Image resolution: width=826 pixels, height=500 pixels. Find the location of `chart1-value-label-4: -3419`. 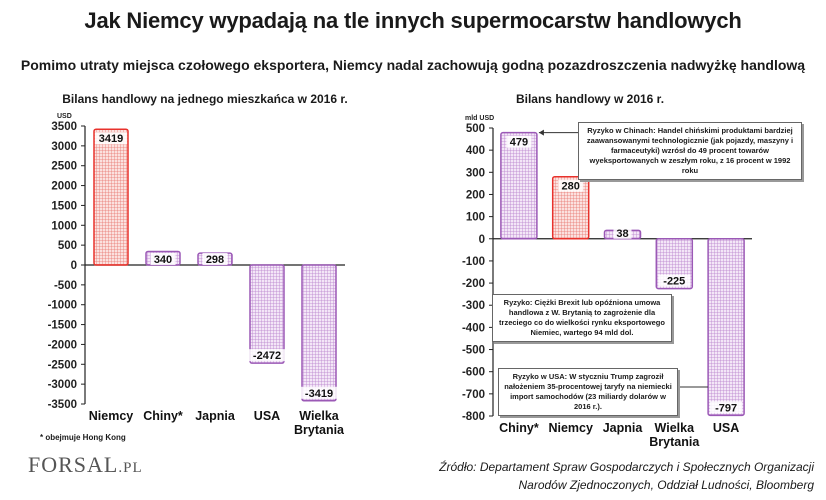

chart1-value-label-4: -3419 is located at coordinates (319, 394).